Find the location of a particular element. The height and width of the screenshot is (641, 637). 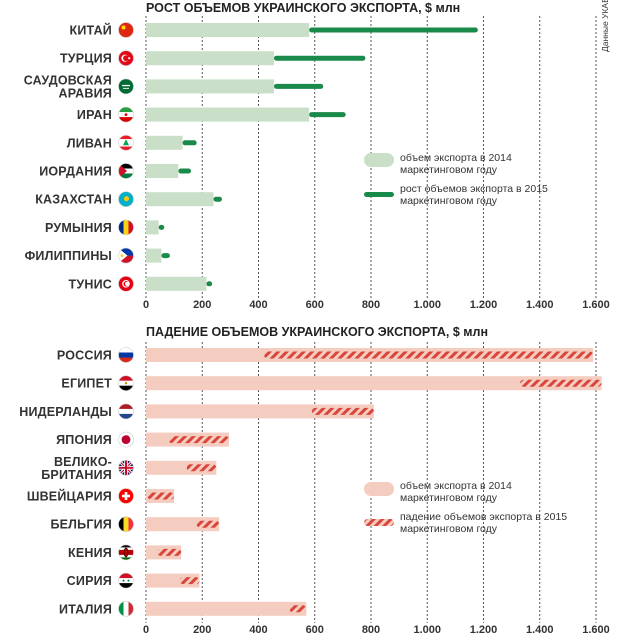

netherlands-flag-icon is located at coordinates (126, 411).